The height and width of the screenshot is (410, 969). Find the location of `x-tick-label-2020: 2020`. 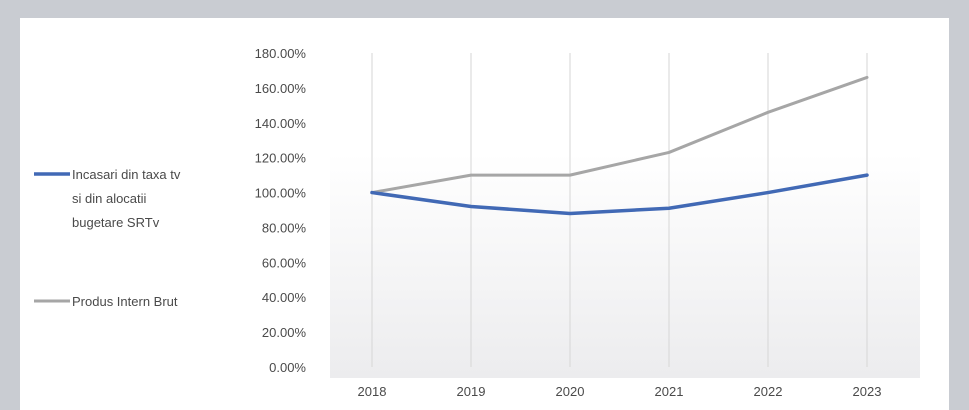

x-tick-label-2020: 2020 is located at coordinates (570, 391).